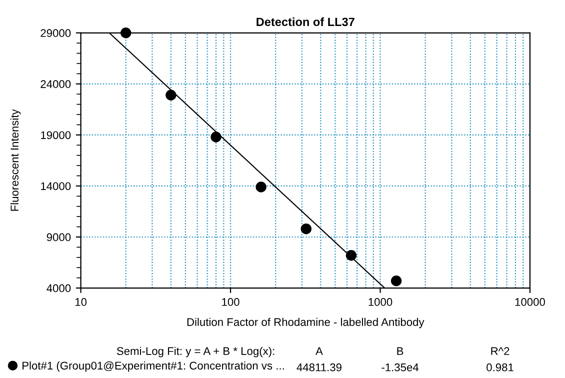  Describe the element at coordinates (81, 302) in the screenshot. I see `x-tick-label: 10` at that location.